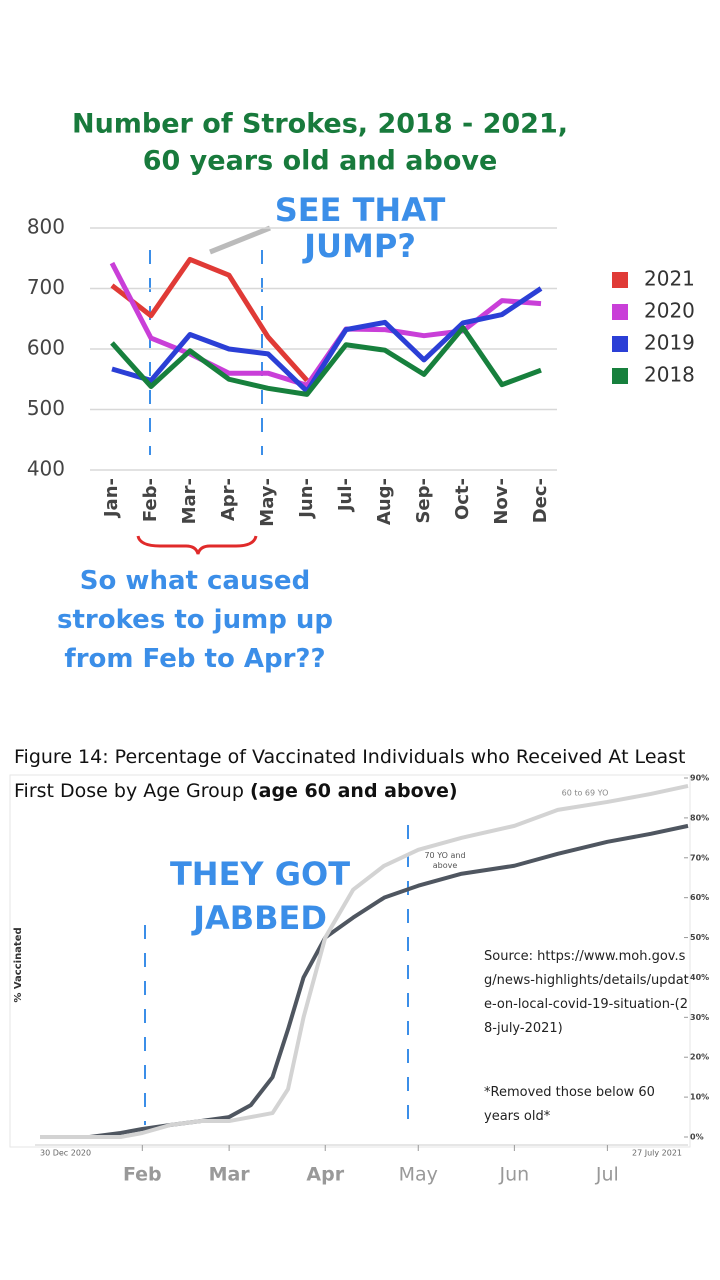  Describe the element at coordinates (540, 500) in the screenshot. I see `x-tick-label: Dec-` at that location.